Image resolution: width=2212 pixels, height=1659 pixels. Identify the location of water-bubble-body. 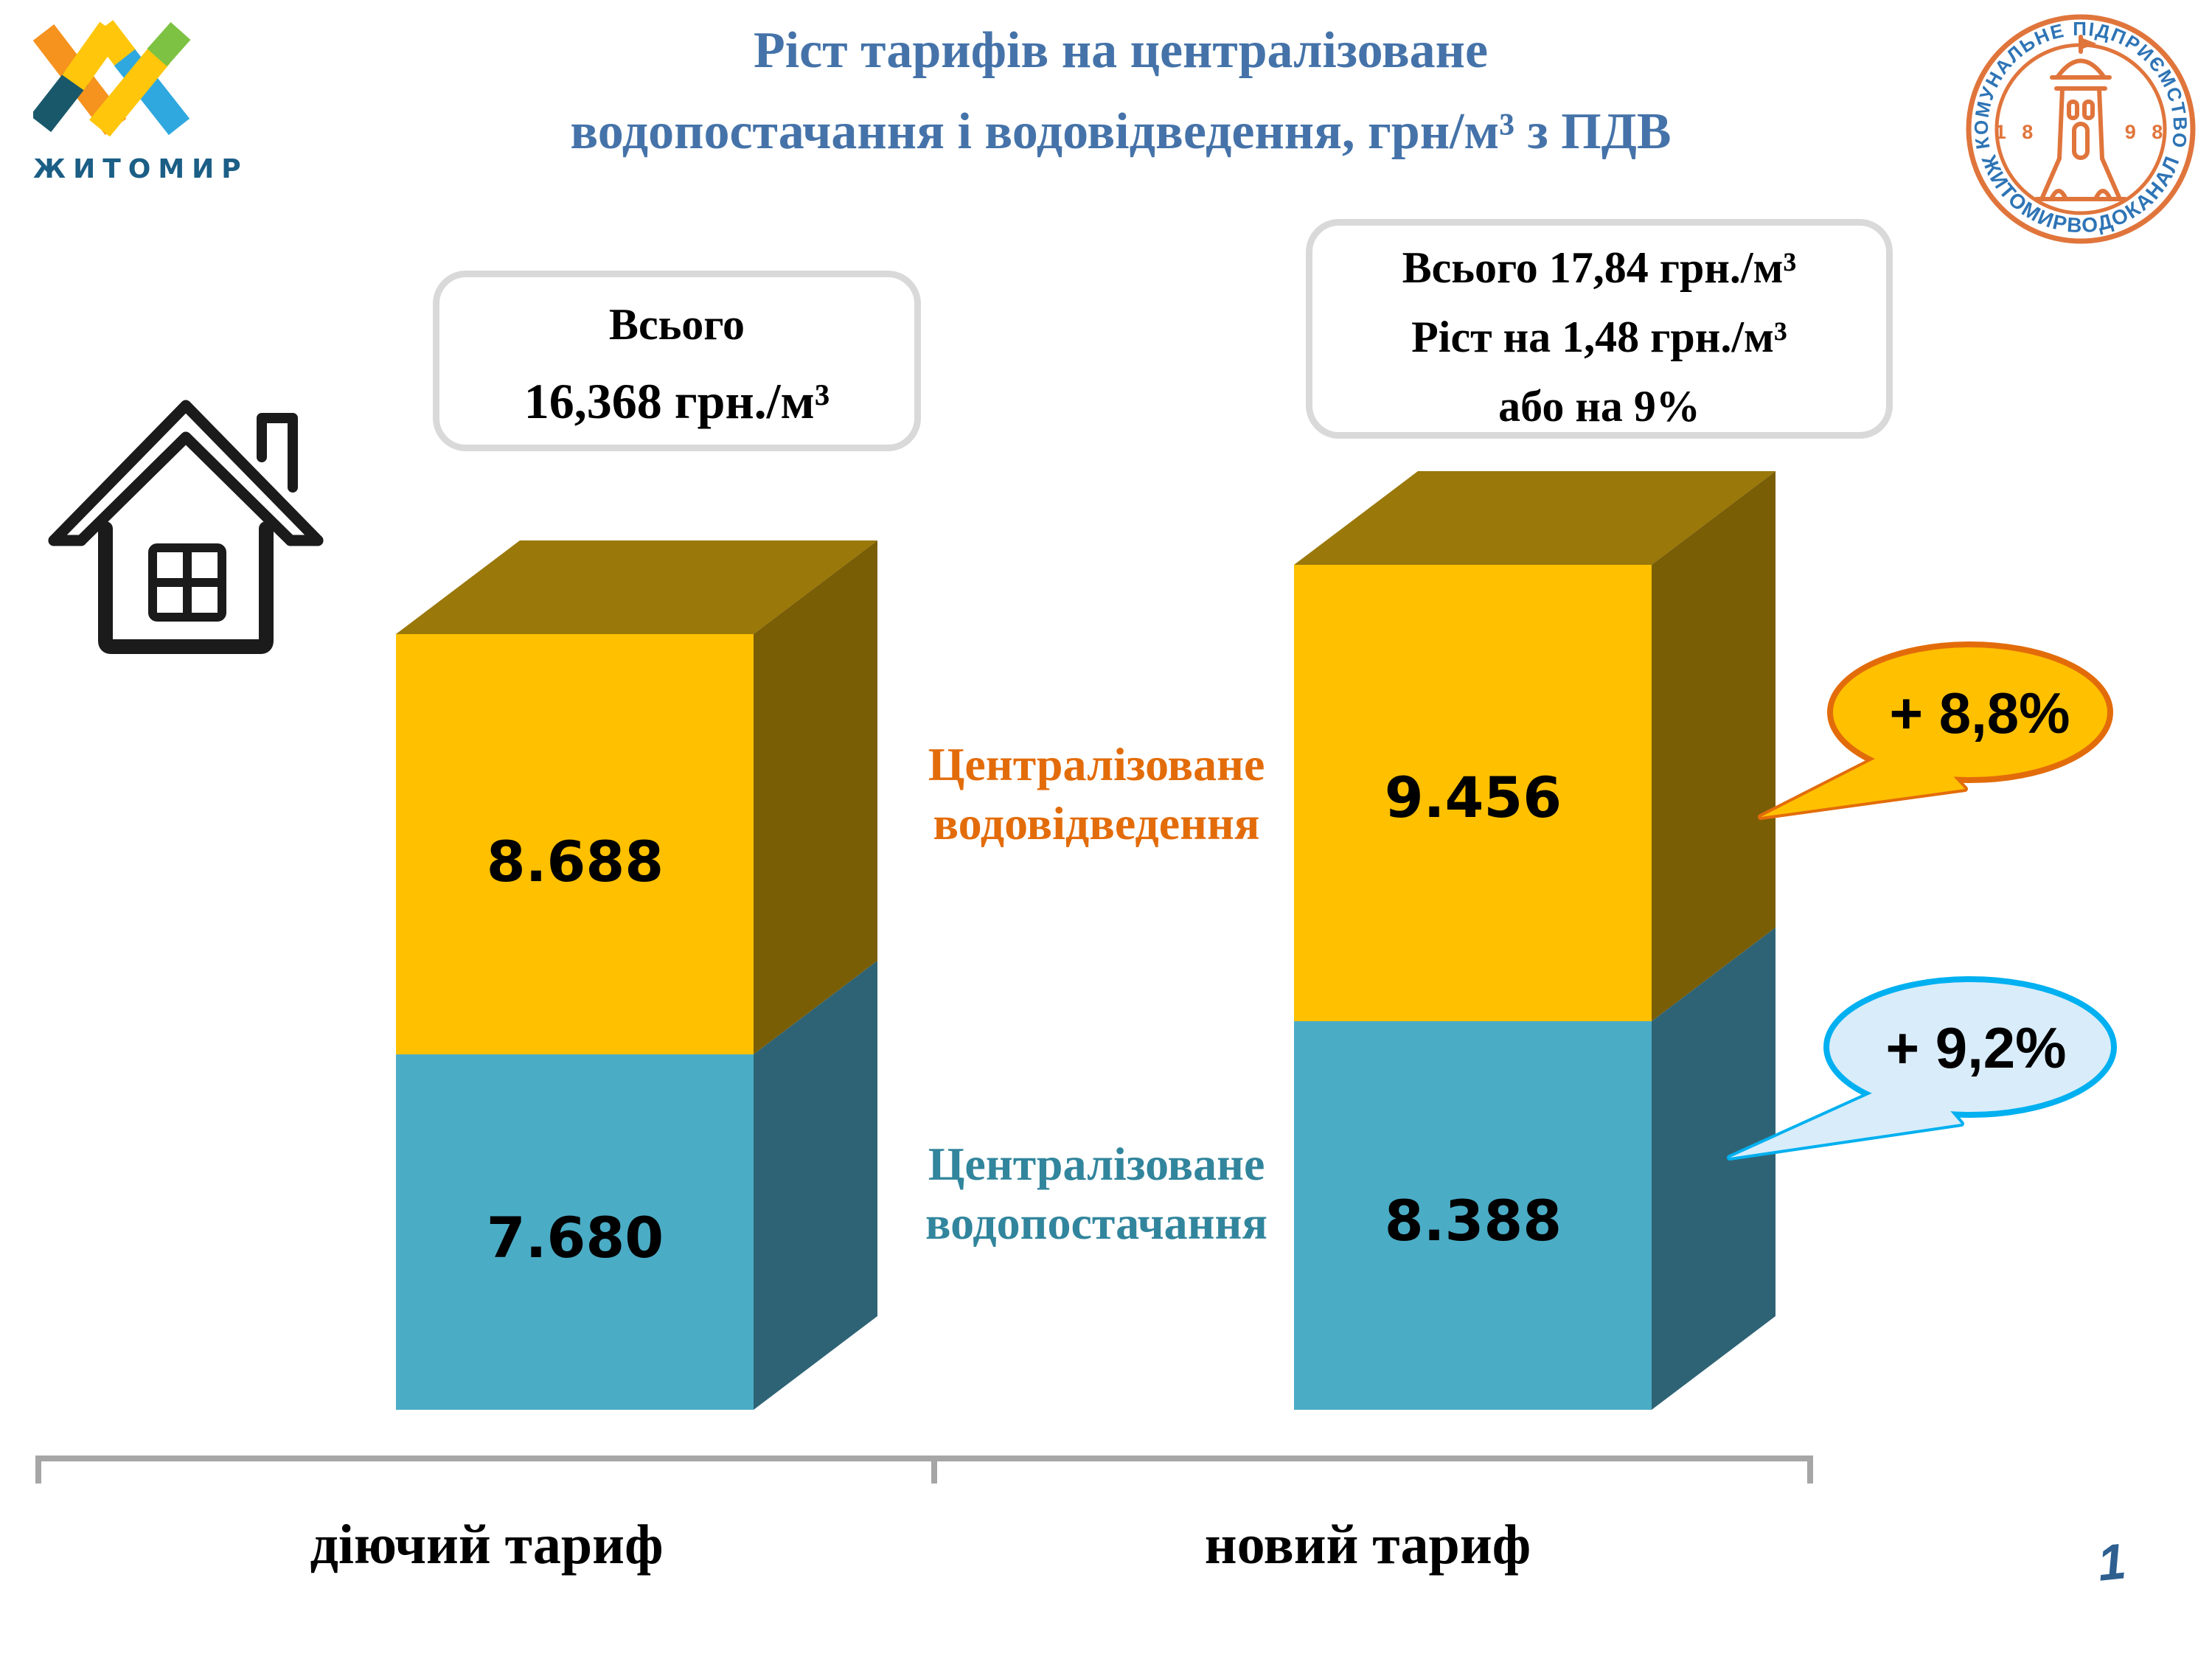
(1970, 1047).